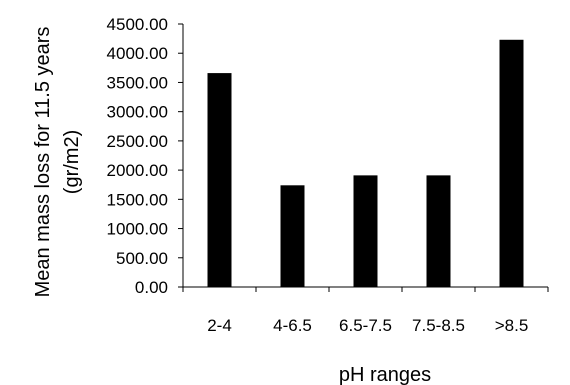 This screenshot has width=570, height=385. I want to click on y-tick-label: 1000.00, so click(137, 229).